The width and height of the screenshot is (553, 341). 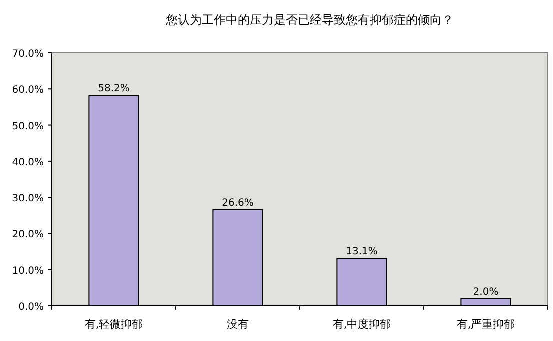 I want to click on y-tick-label: 0.0%, so click(x=31, y=307).